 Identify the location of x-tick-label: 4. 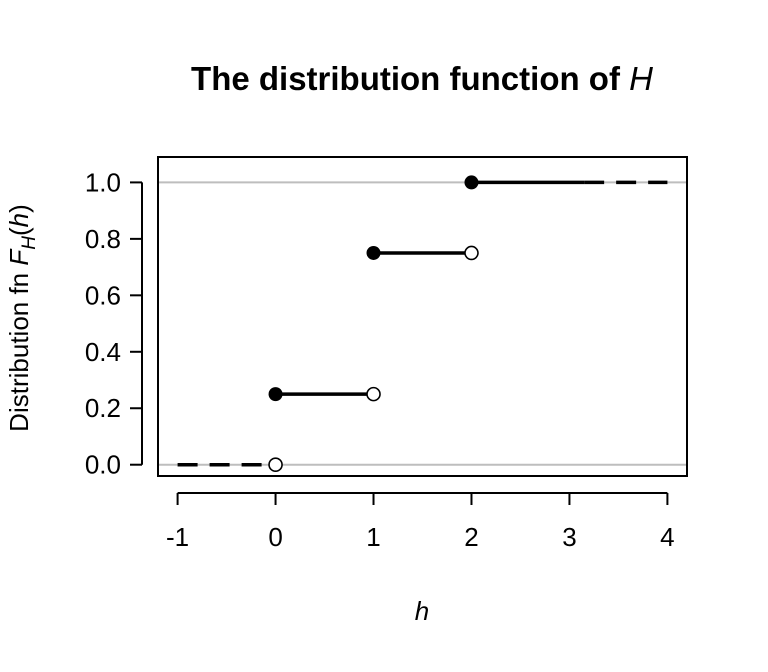
(667, 537).